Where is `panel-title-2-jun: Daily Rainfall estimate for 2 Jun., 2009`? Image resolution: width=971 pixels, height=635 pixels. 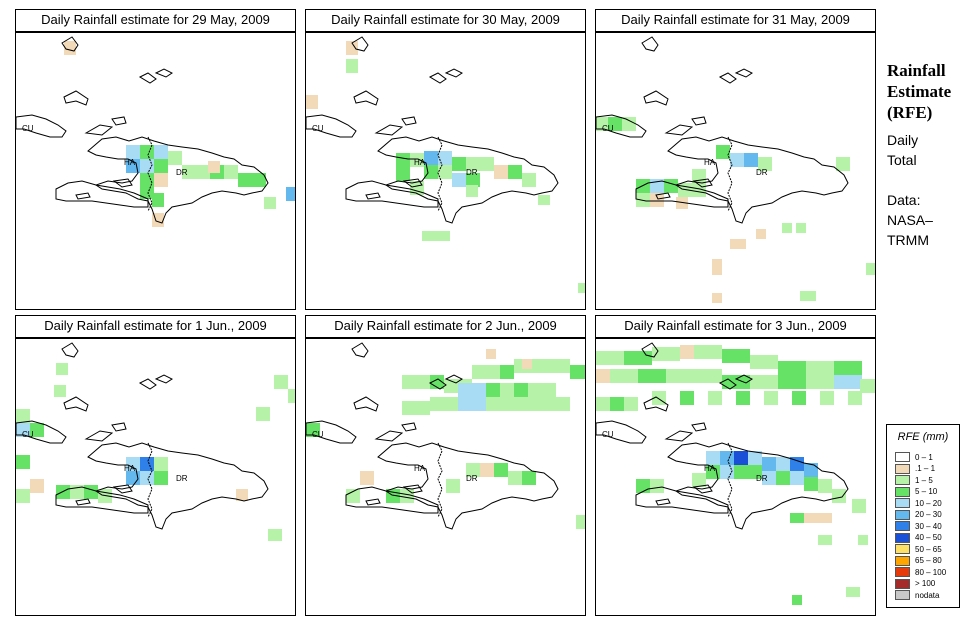
panel-title-2-jun: Daily Rainfall estimate for 2 Jun., 2009 is located at coordinates (445, 326).